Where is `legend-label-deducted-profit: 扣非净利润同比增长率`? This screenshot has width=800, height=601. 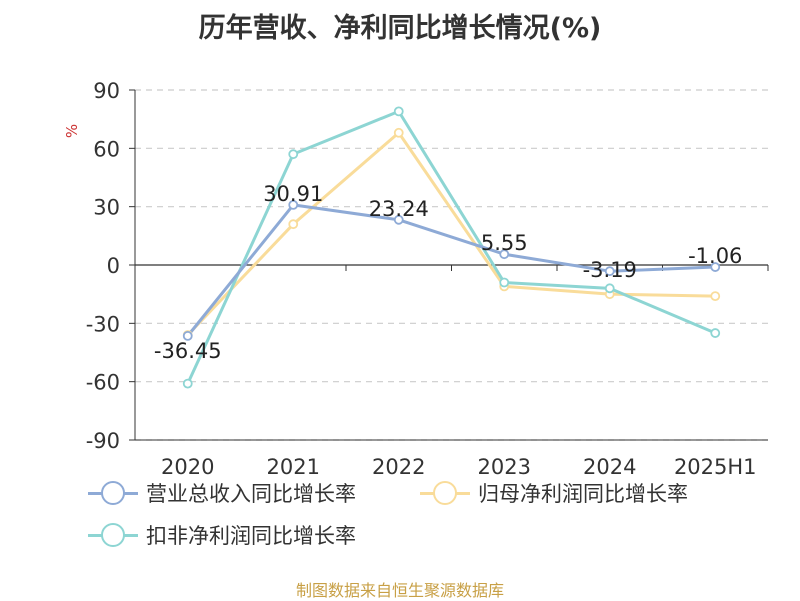 legend-label-deducted-profit: 扣非净利润同比增长率 is located at coordinates (251, 536).